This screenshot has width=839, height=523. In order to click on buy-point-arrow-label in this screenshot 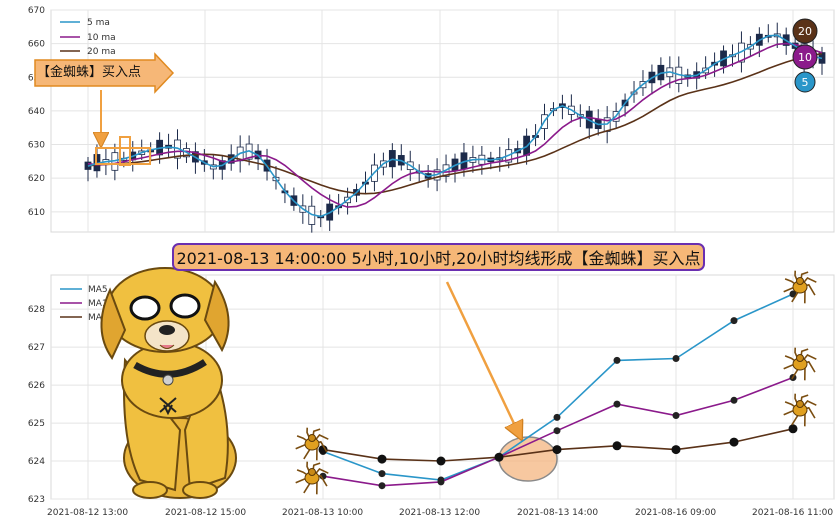, I will do `click(104, 73)`.